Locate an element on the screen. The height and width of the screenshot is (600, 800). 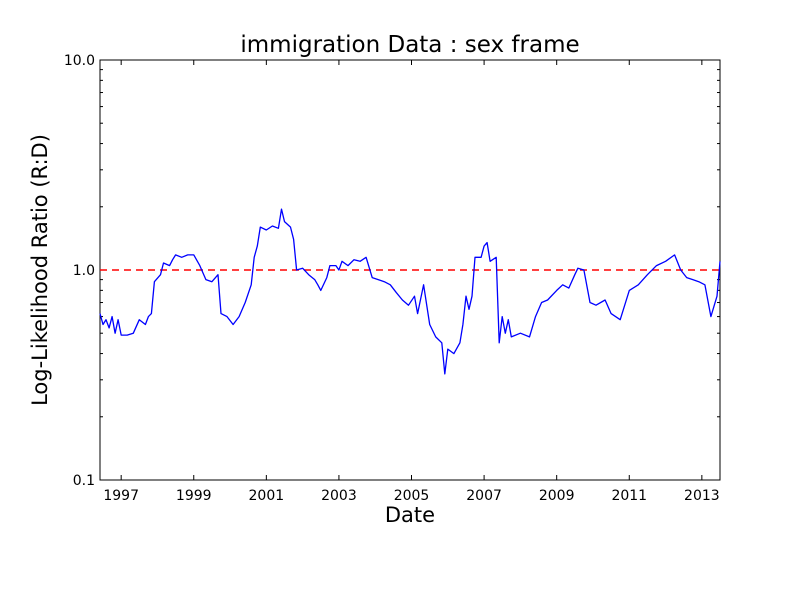
x-tick-label: 2009 is located at coordinates (557, 496).